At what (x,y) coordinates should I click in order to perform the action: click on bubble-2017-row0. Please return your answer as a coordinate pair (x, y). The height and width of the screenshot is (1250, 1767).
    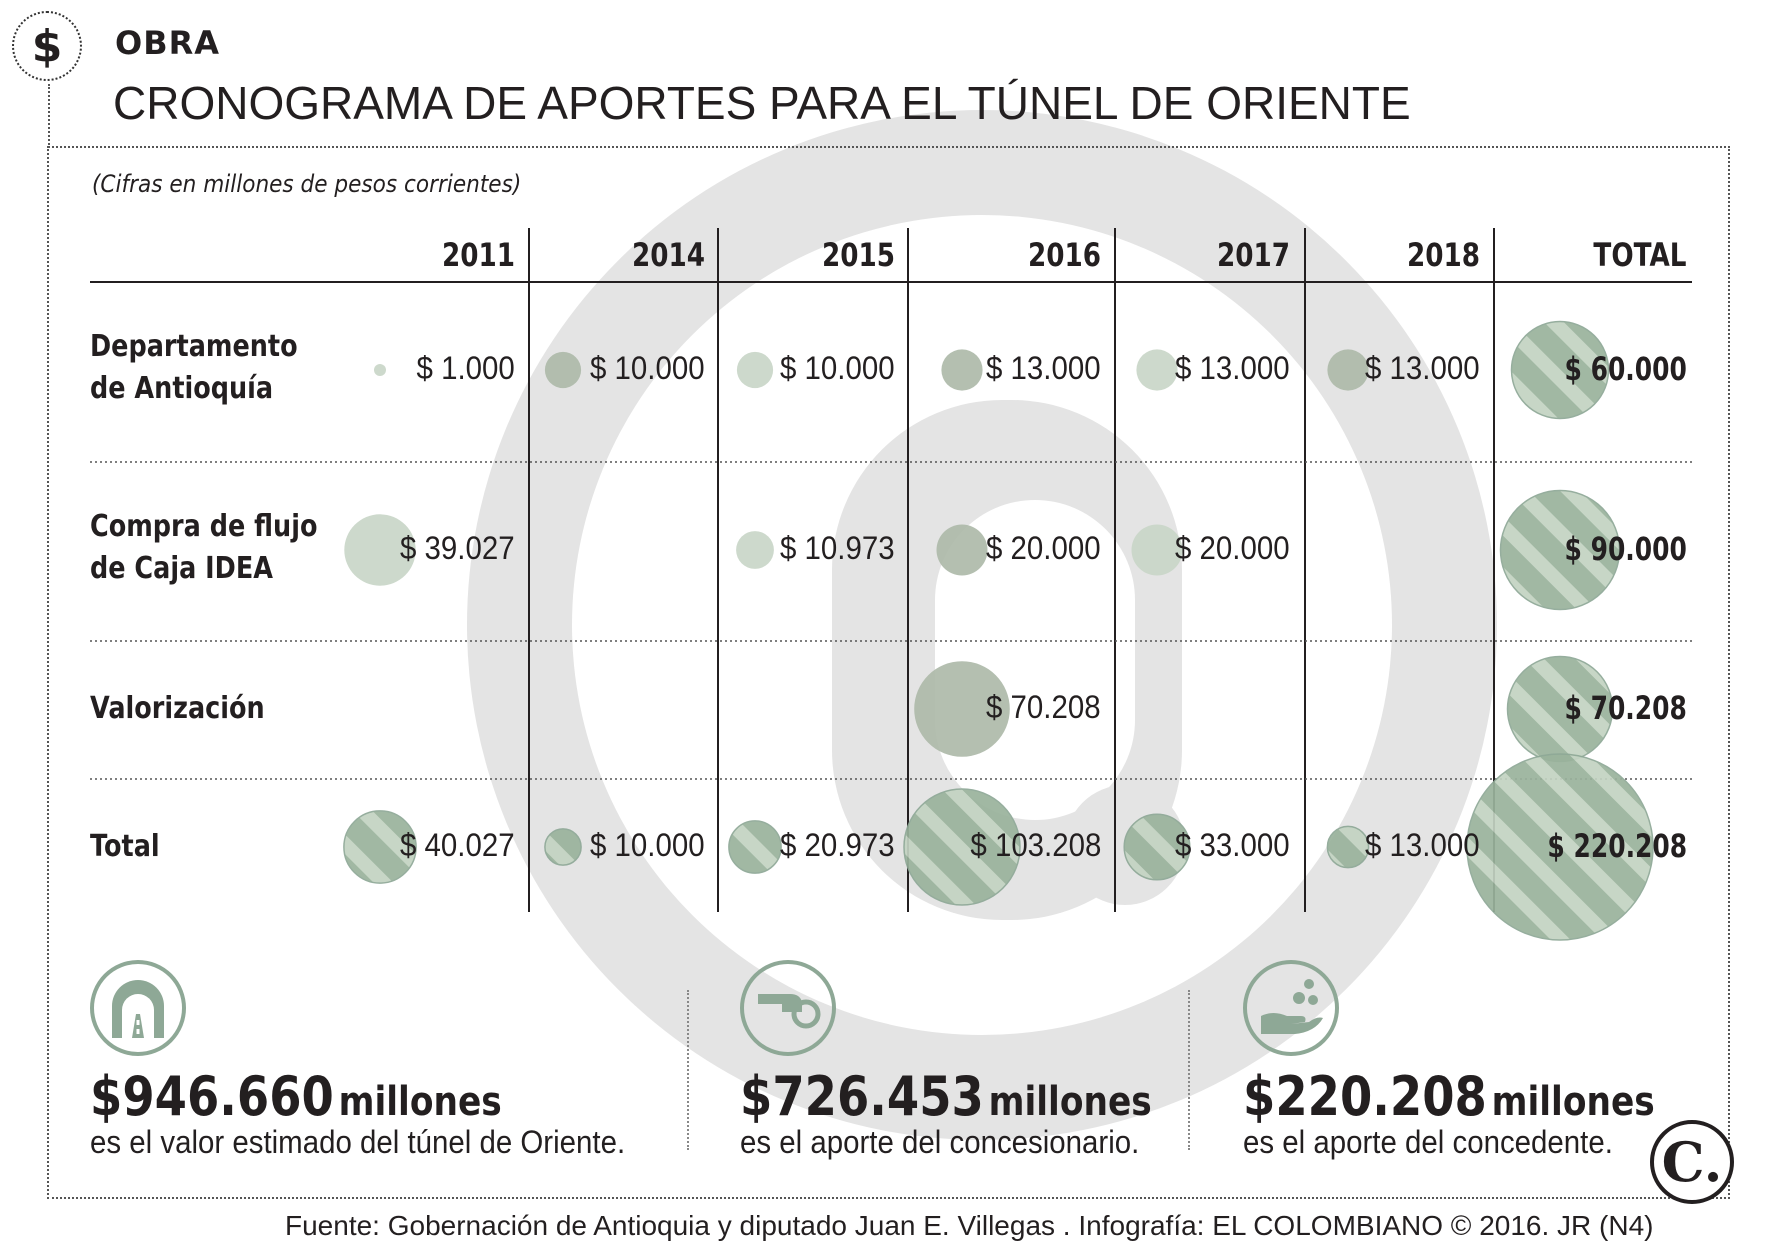
    Looking at the image, I should click on (1157, 370).